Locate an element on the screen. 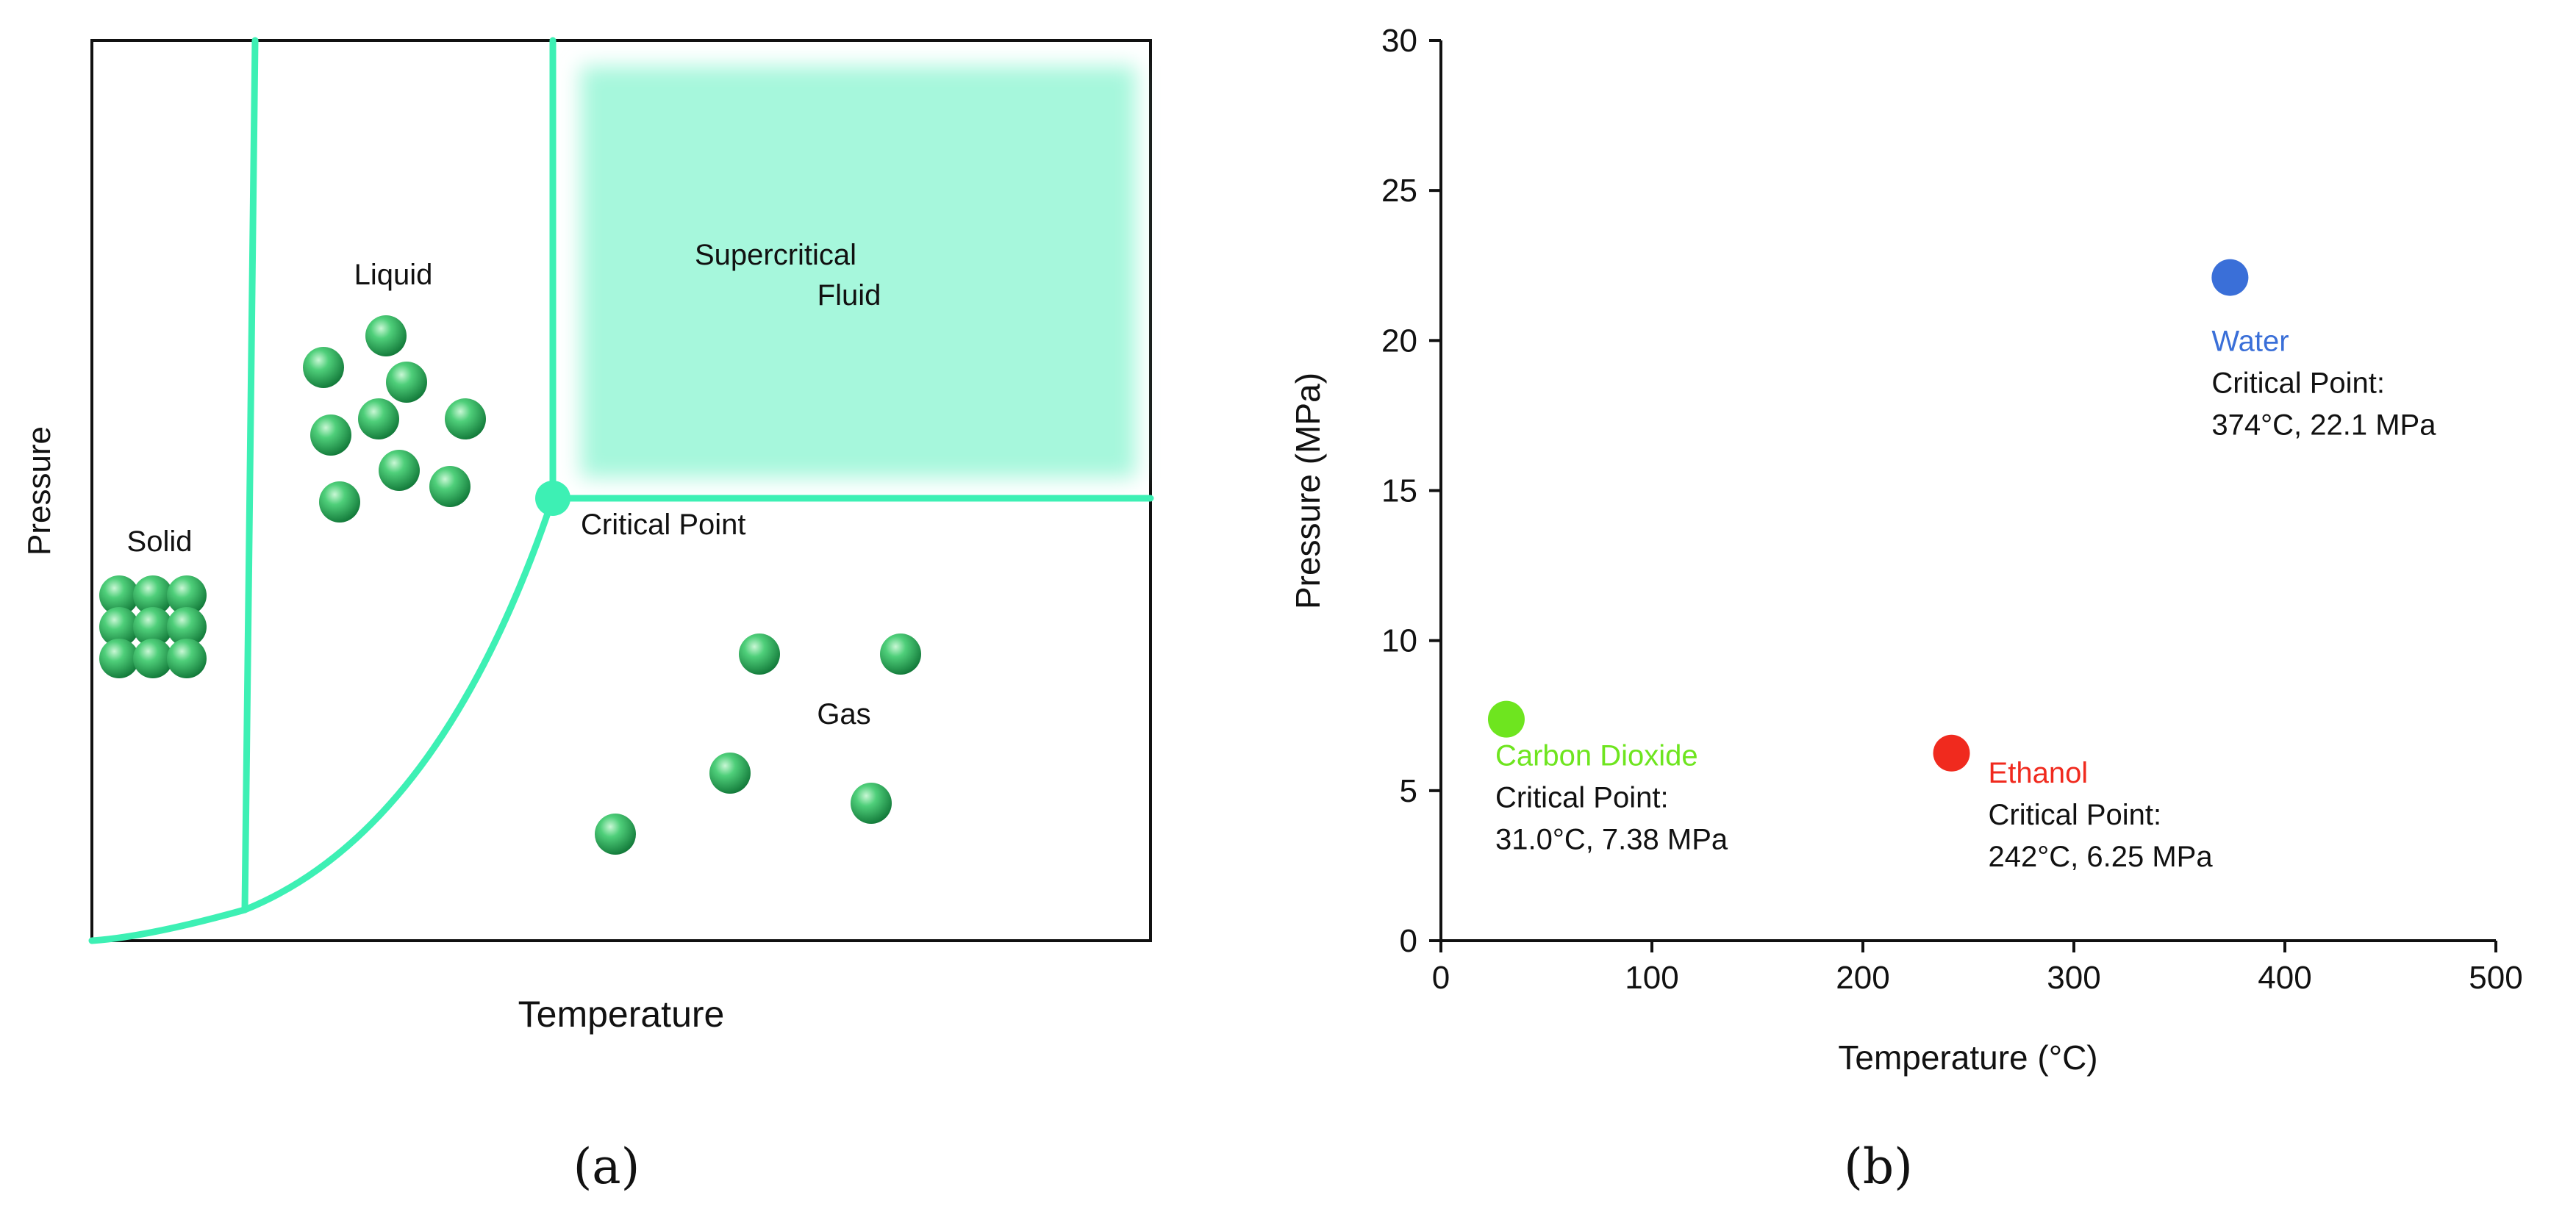 The width and height of the screenshot is (2576, 1217). liquid-molecules is located at coordinates (394, 419).